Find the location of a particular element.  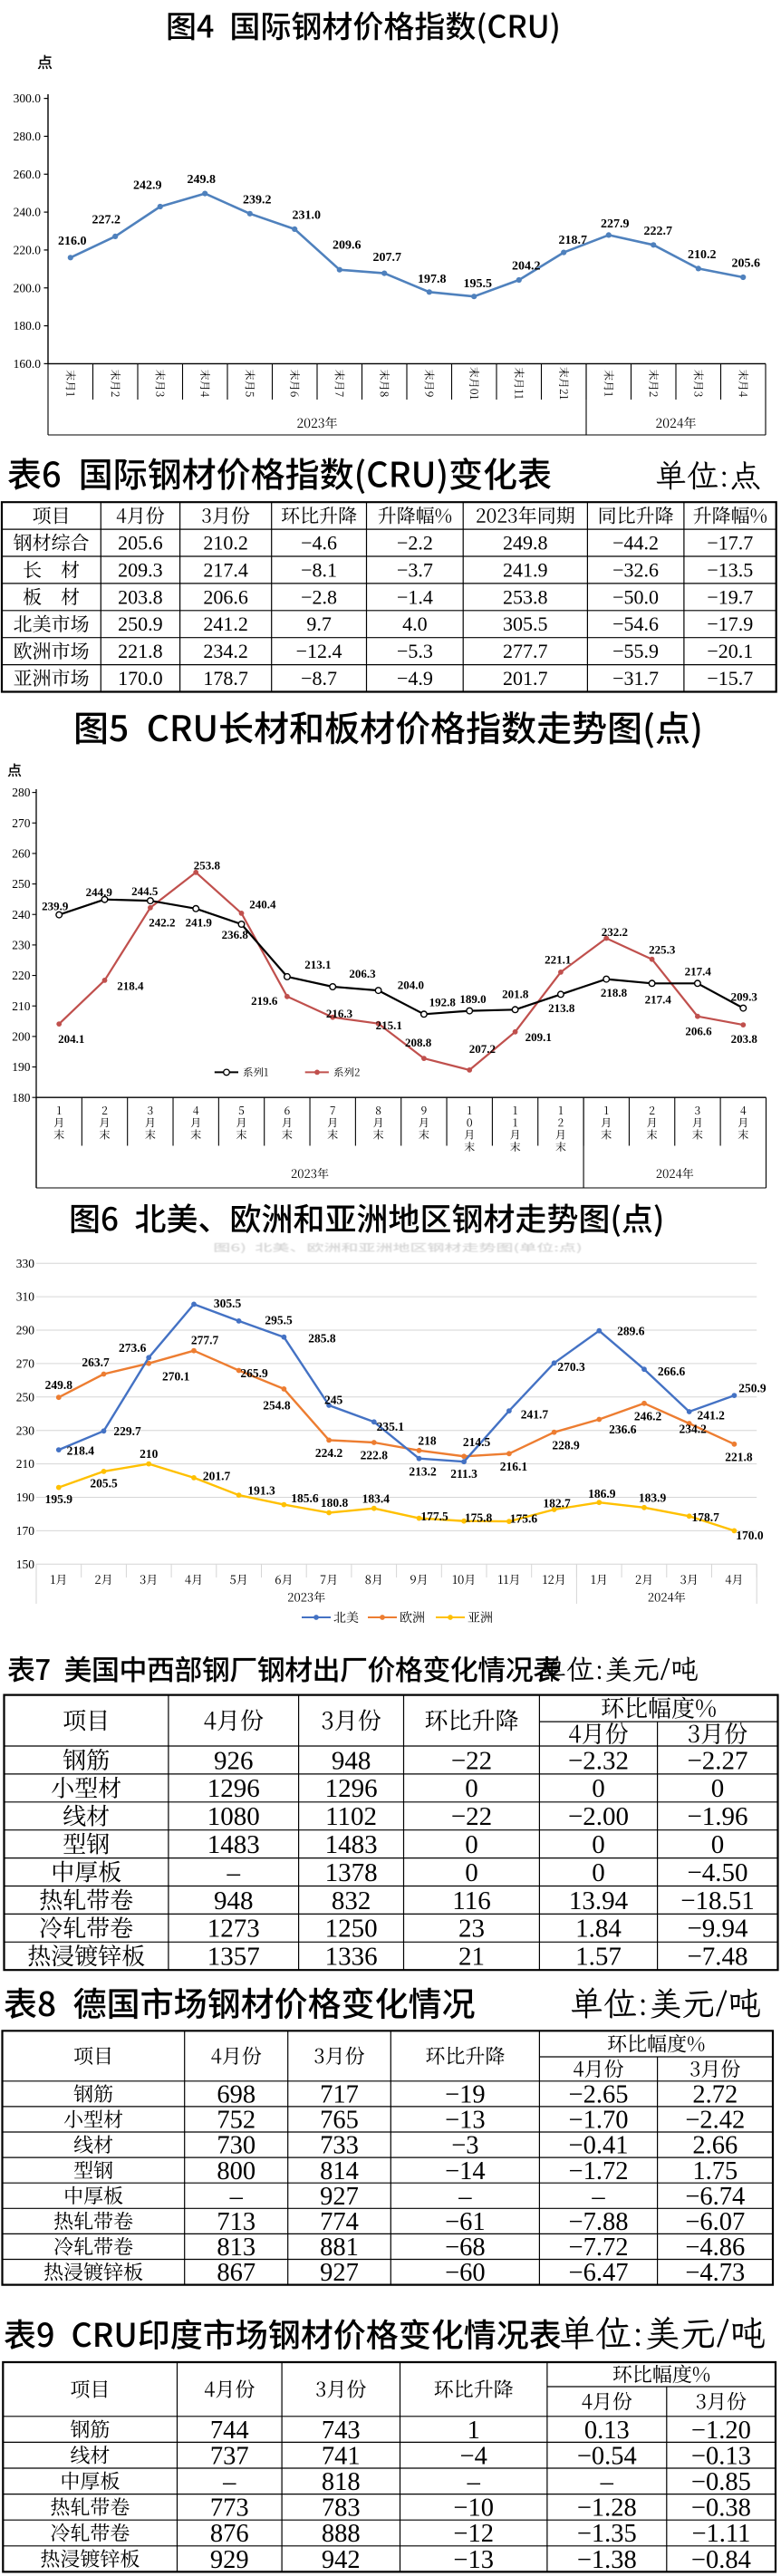

svg-text: 832 is located at coordinates (351, 1900).